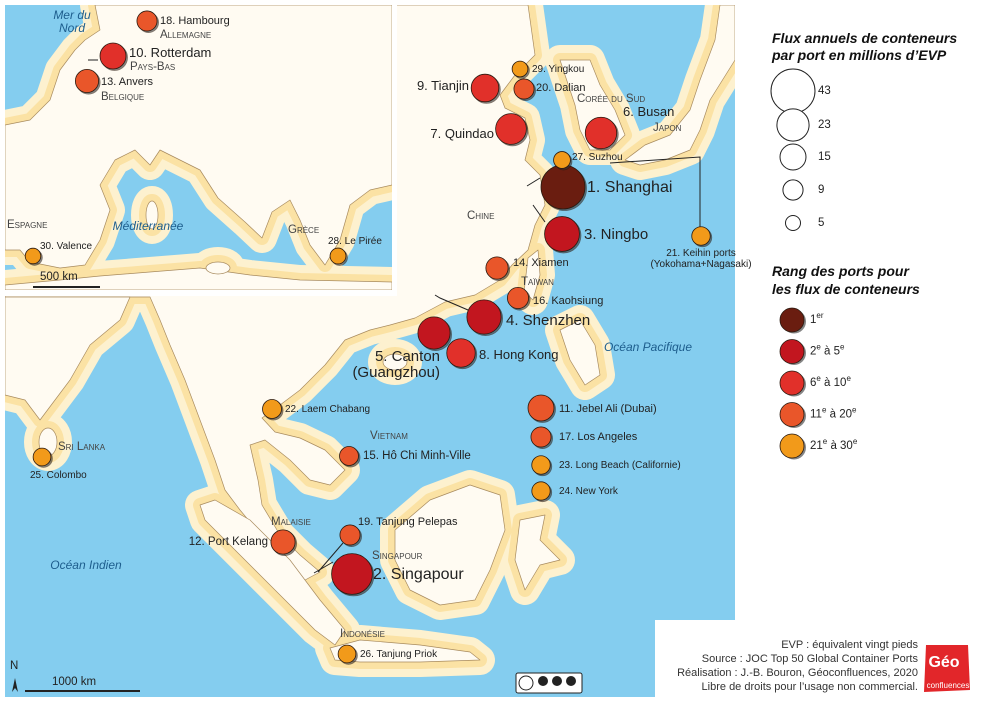 The height and width of the screenshot is (701, 1000). What do you see at coordinates (839, 415) in the screenshot?
I see `label-part: à 20` at bounding box center [839, 415].